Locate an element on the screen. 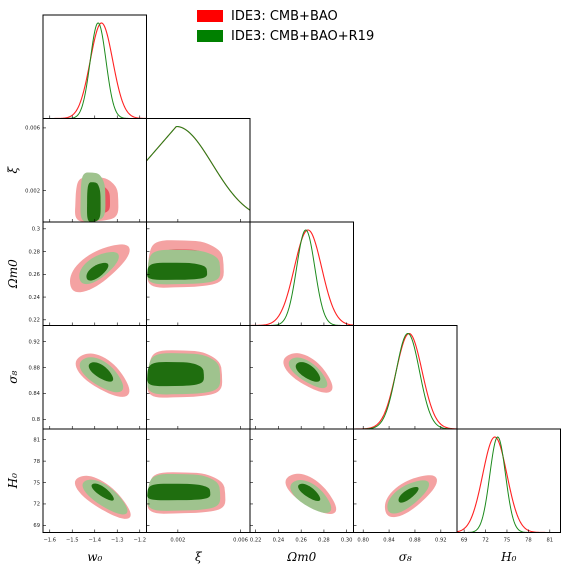  panel-xi-xi is located at coordinates (198, 170).